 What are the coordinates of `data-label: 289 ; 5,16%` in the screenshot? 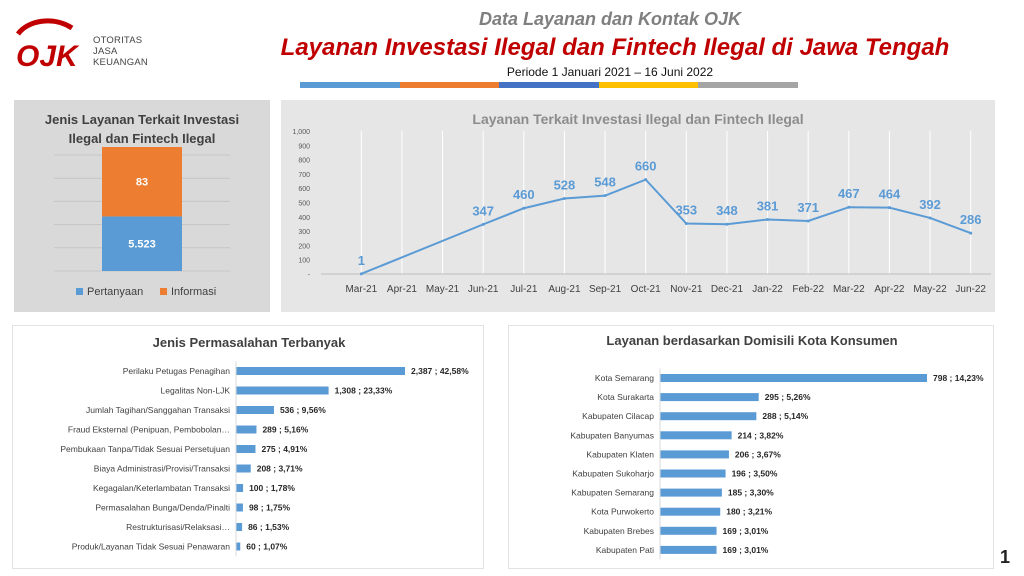 It's located at (285, 430).